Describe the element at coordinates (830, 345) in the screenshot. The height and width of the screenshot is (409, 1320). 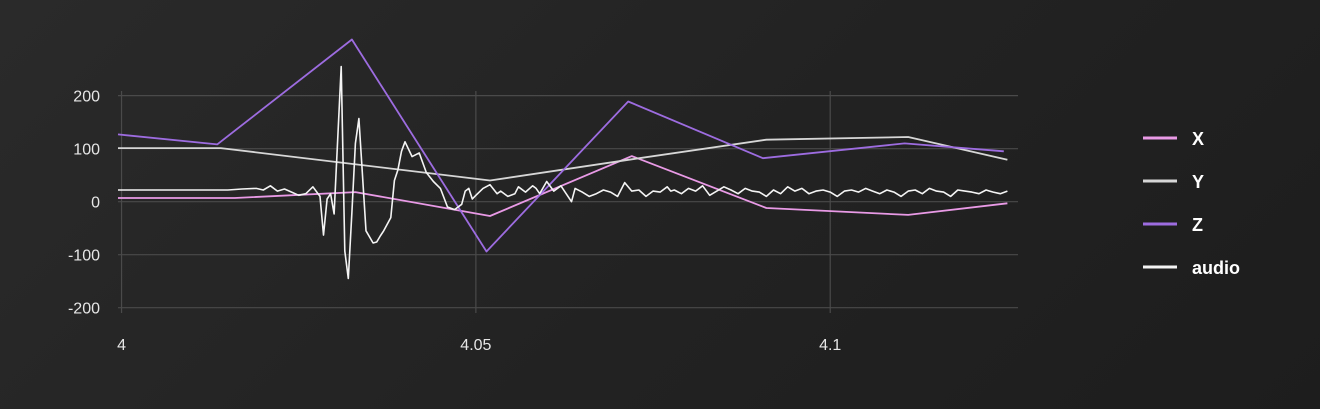
I see `x-tick-label: 4.1` at that location.